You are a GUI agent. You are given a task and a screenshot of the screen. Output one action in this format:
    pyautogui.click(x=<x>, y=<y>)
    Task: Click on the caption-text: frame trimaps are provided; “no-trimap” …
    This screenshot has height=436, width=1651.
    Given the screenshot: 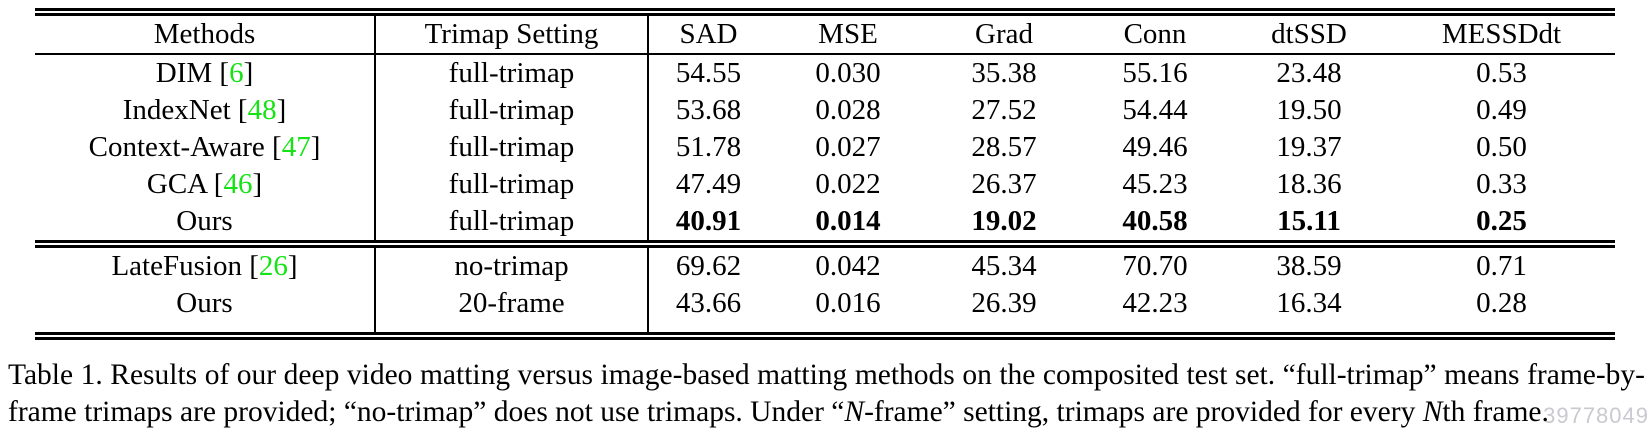 What is the action you would take?
    pyautogui.click(x=426, y=412)
    